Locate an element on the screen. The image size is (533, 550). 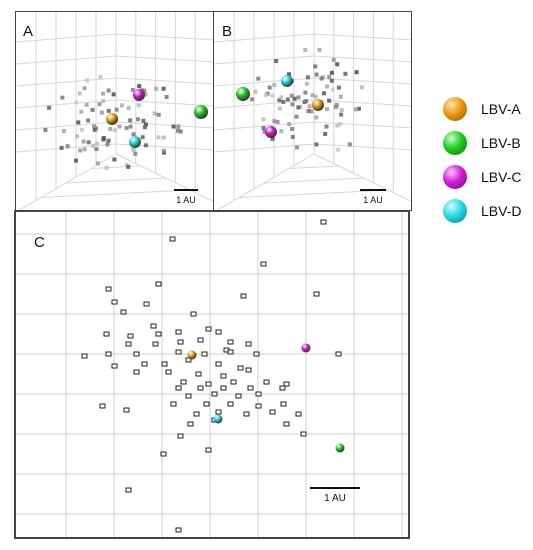
marker-lbv-a-a is located at coordinates (112, 119).